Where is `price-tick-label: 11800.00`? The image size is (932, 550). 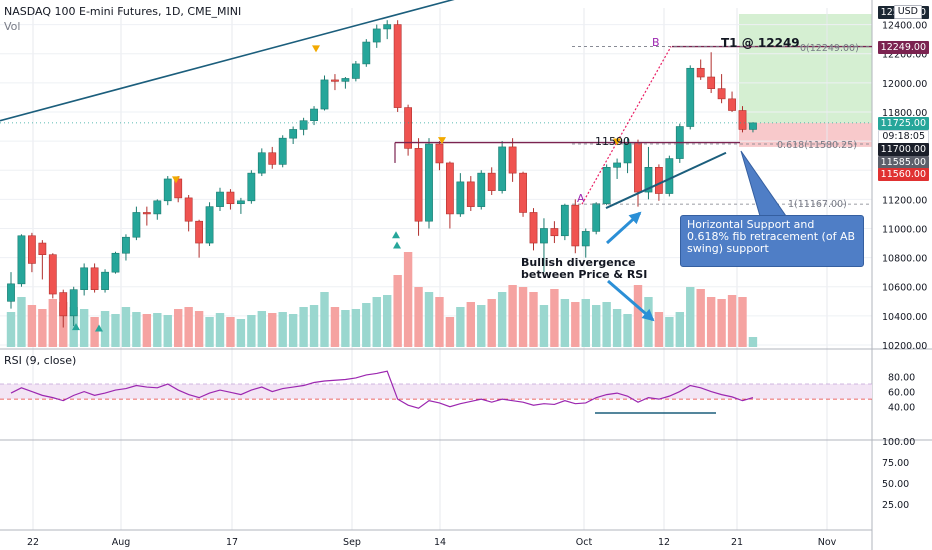 price-tick-label: 11800.00 is located at coordinates (904, 113).